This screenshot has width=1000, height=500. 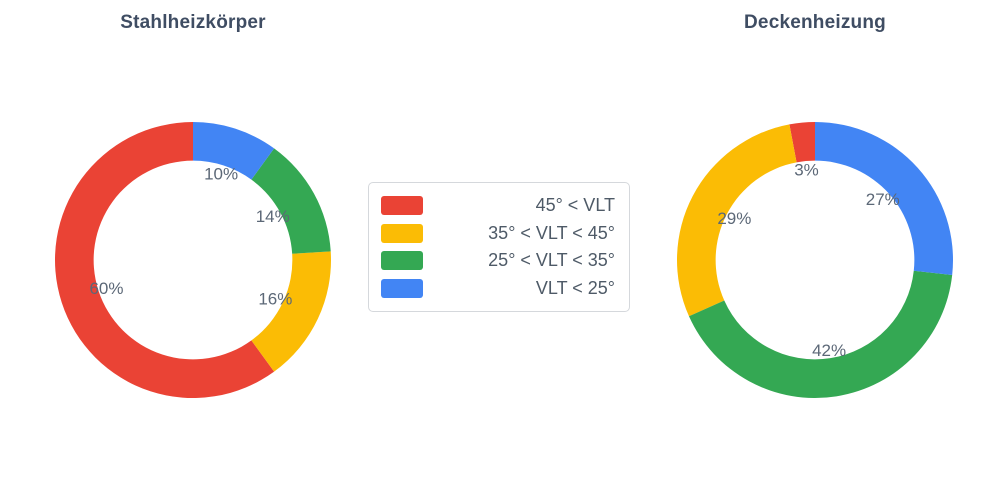 What do you see at coordinates (829, 350) in the screenshot?
I see `slice-percent-label-green-25-to-35: 42%` at bounding box center [829, 350].